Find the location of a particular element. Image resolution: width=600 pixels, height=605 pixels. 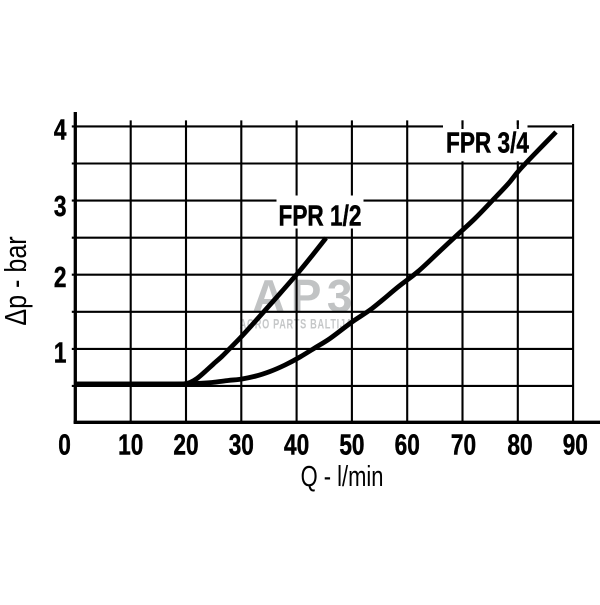

svg-text: 80 is located at coordinates (519, 444).